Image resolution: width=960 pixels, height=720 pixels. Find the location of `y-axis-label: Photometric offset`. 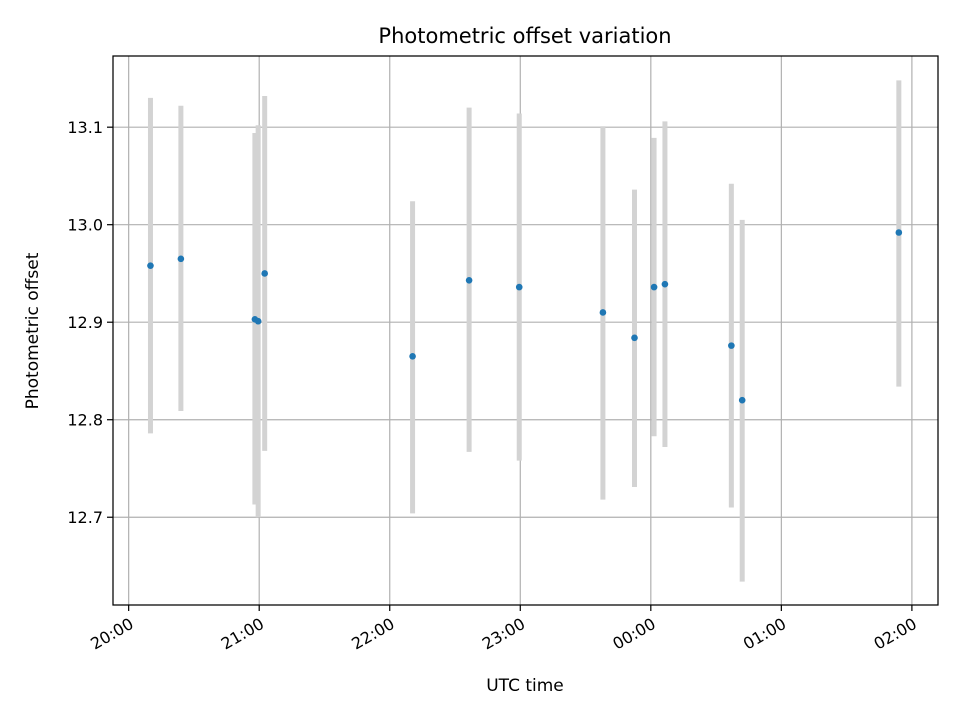

y-axis-label: Photometric offset is located at coordinates (33, 330).